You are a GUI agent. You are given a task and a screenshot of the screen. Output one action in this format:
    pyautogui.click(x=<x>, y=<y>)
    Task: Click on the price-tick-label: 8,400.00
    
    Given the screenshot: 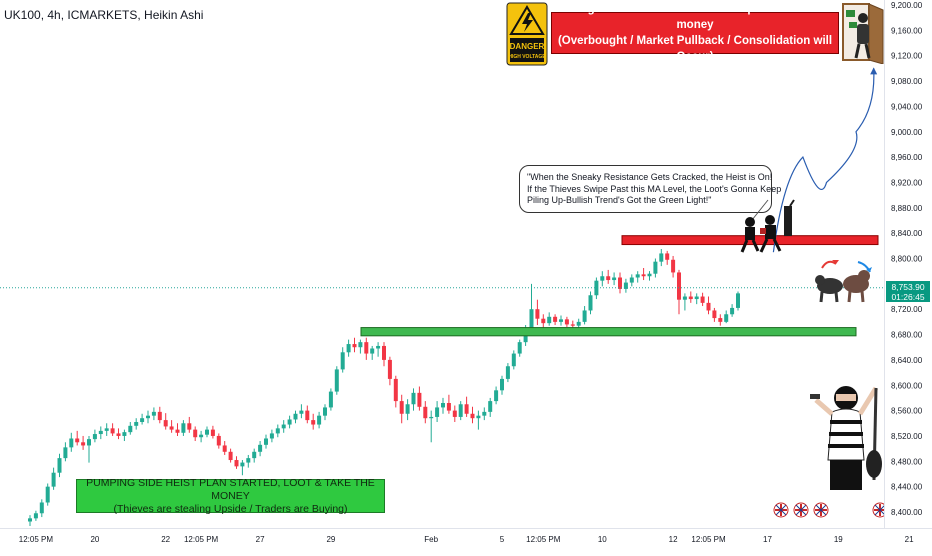 What is the action you would take?
    pyautogui.click(x=907, y=512)
    